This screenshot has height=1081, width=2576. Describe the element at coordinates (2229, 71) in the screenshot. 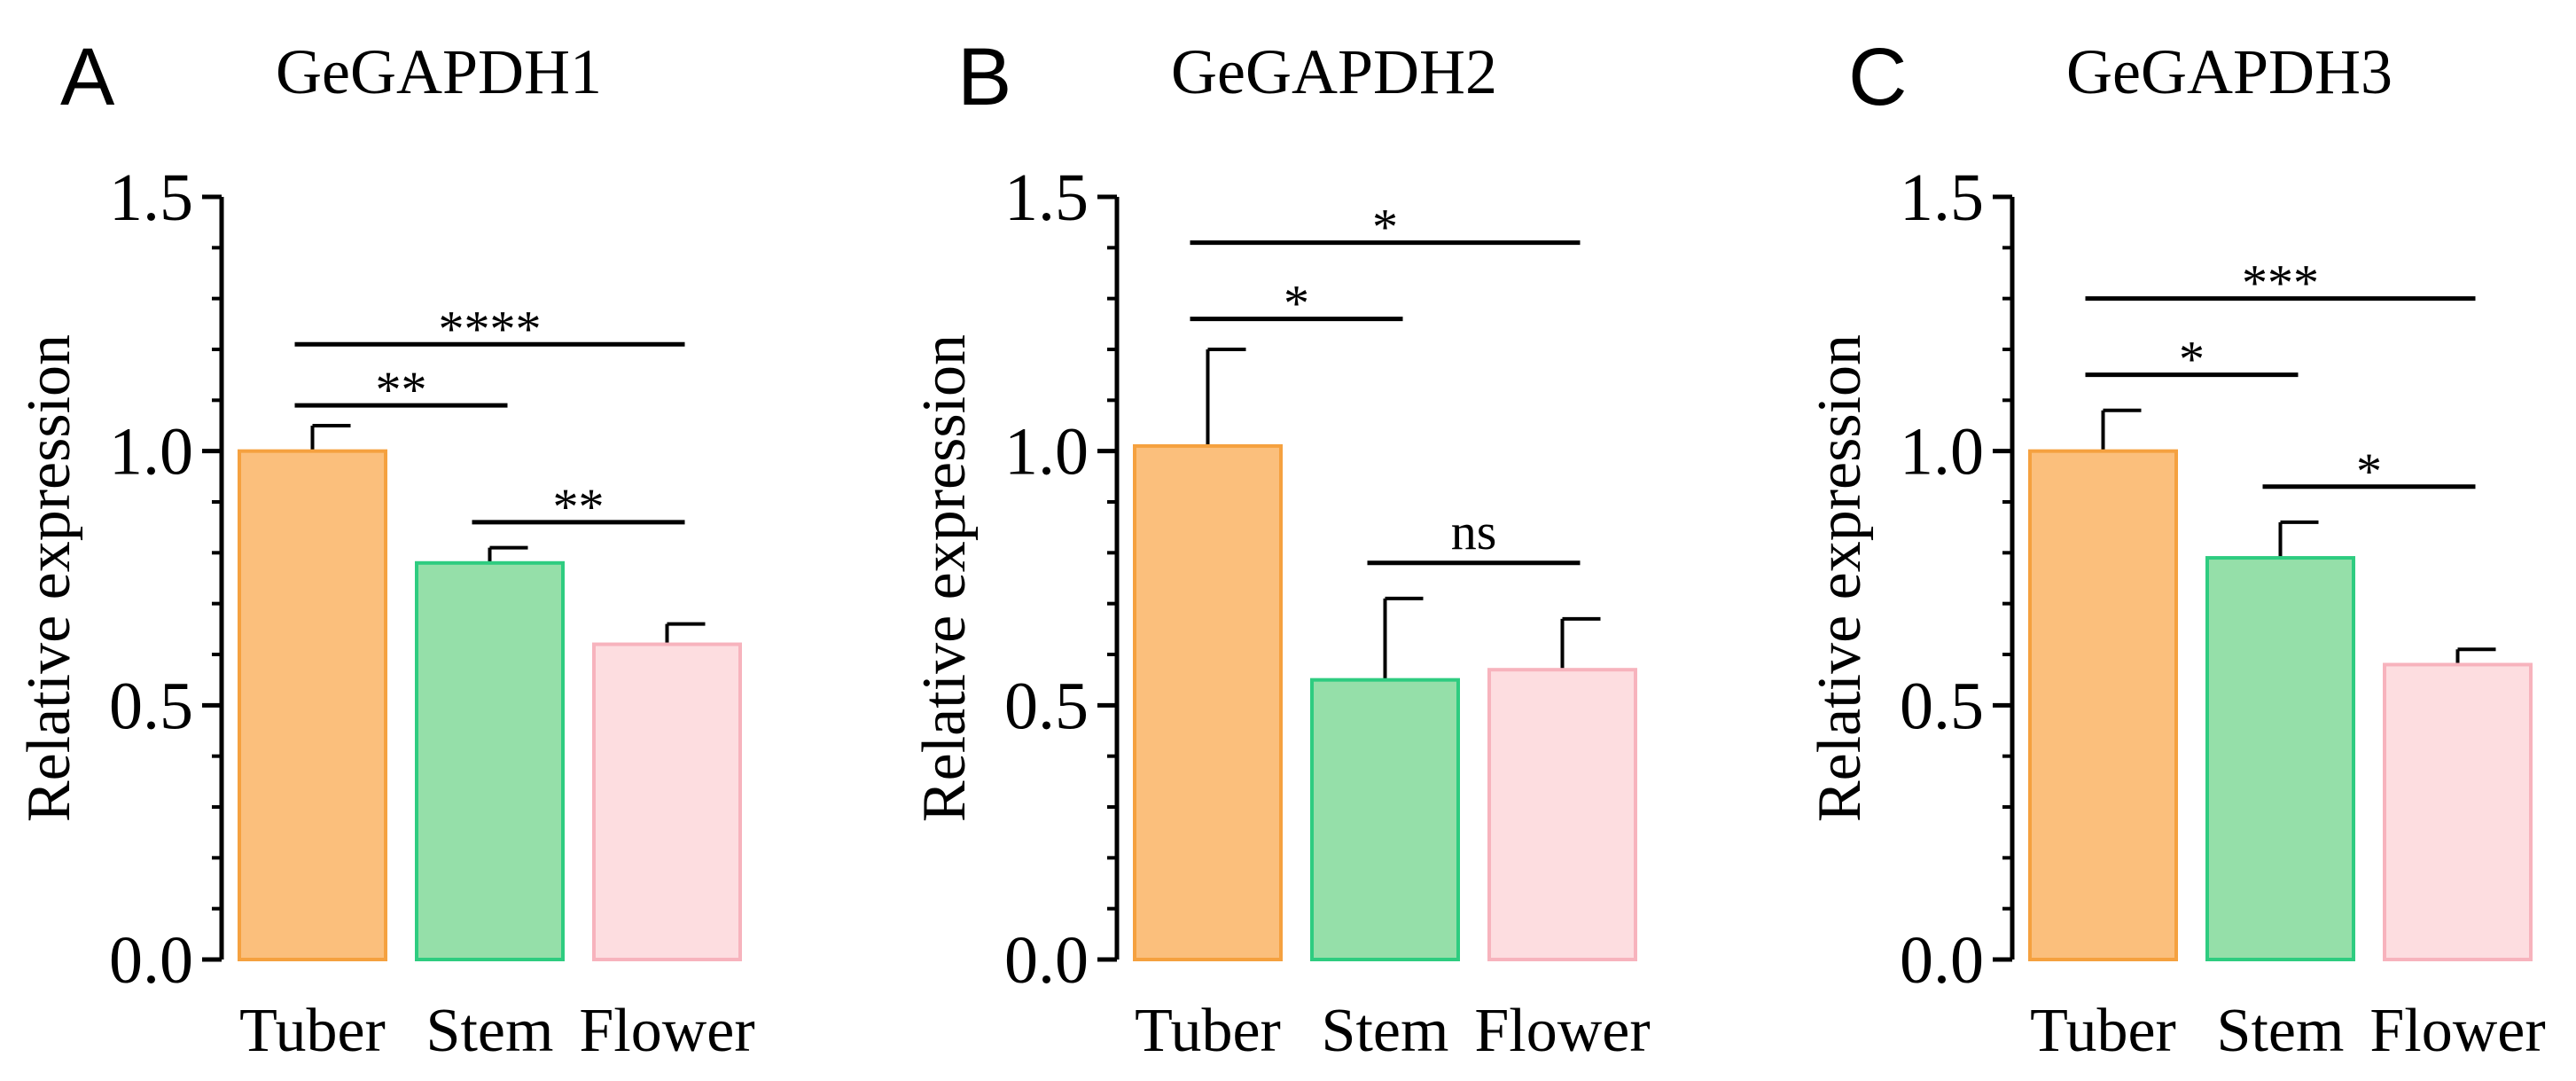

I see `panel-title: GeGAPDH3` at that location.